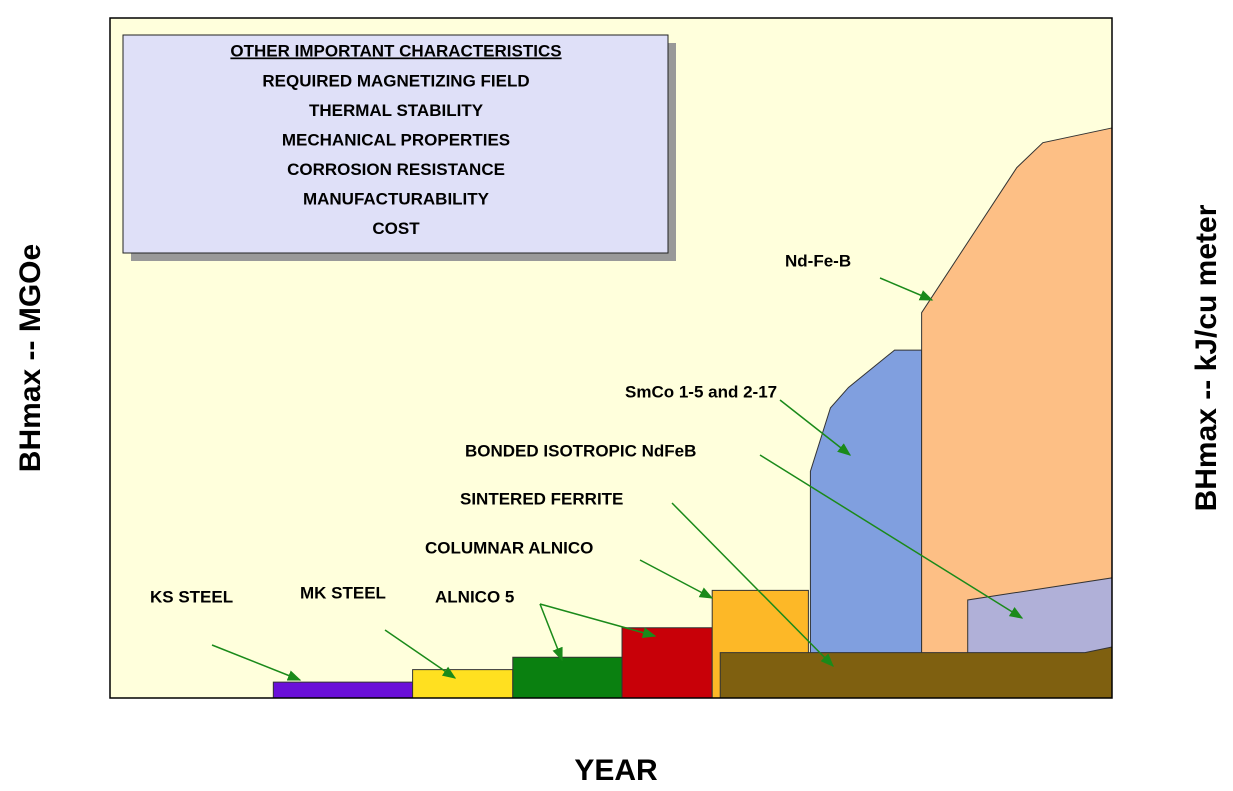 This screenshot has height=791, width=1233. I want to click on box-item: REQUIRED MAGNETIZING FIELD, so click(395, 80).